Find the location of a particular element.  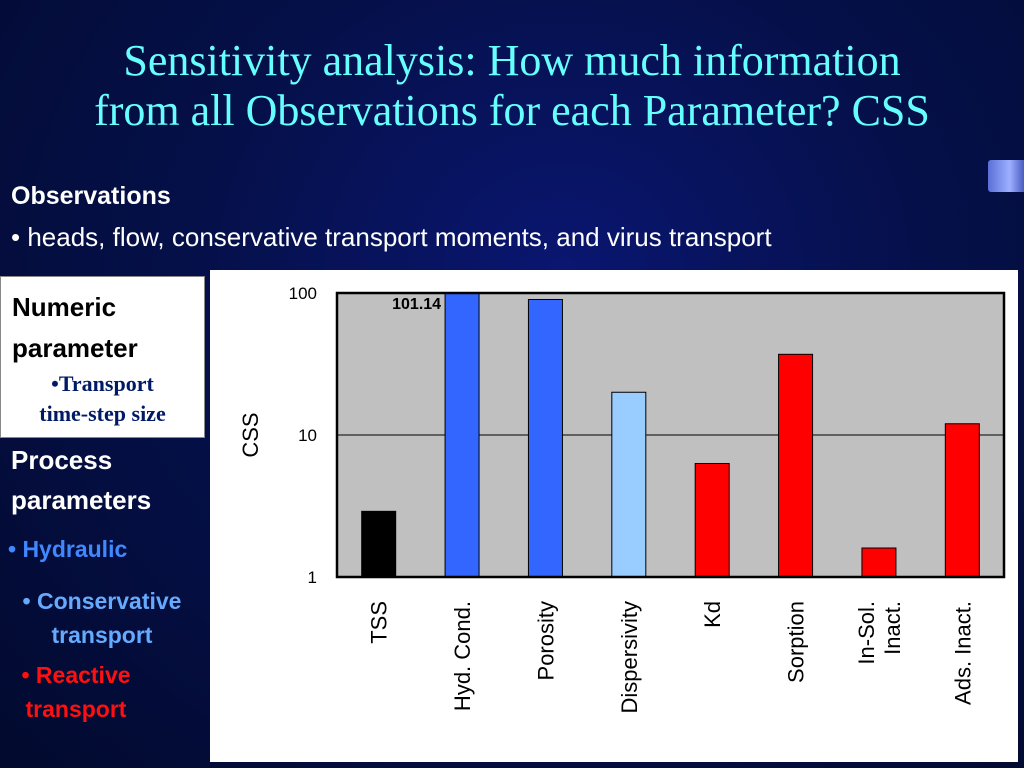

process-conservative-line-2: transport is located at coordinates (102, 635).